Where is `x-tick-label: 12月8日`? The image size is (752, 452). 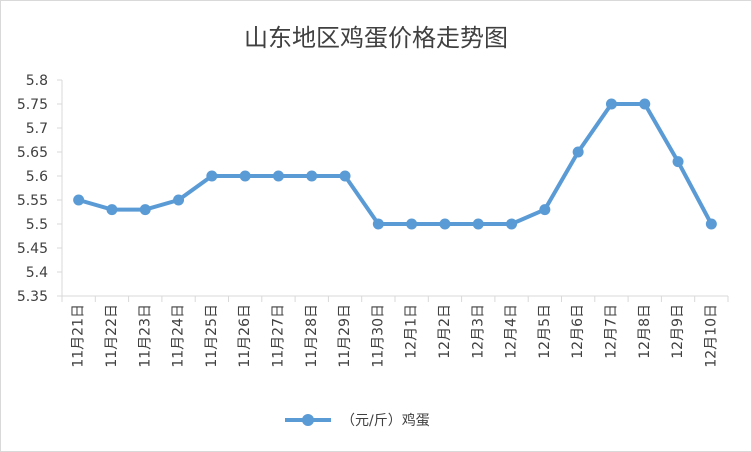 x-tick-label: 12月8日 is located at coordinates (645, 331).